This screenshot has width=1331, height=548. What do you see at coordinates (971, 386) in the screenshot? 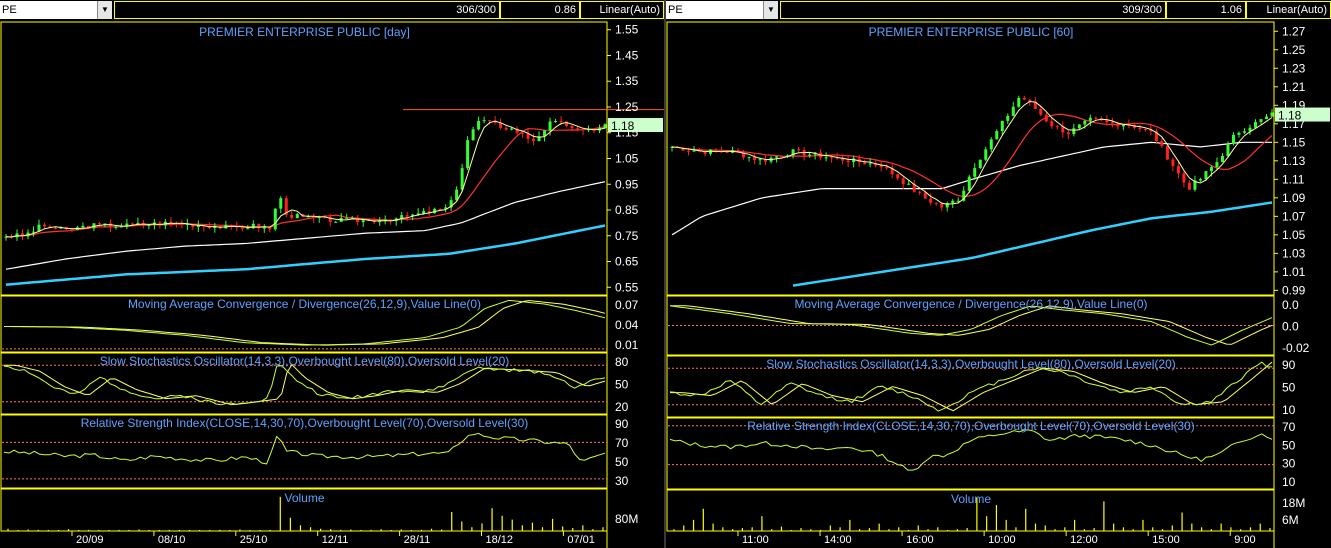
I see `signal-line` at bounding box center [971, 386].